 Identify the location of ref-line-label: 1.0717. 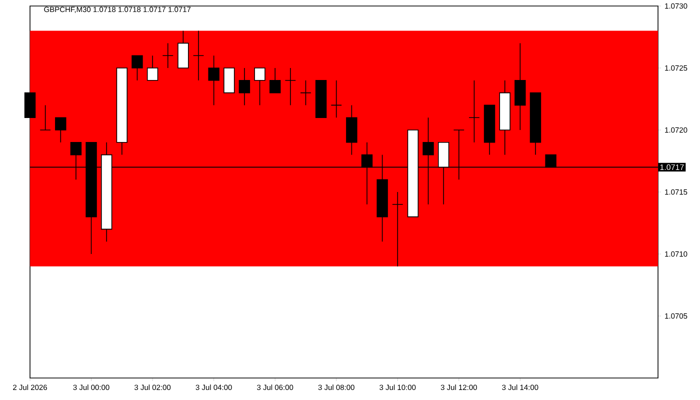
(672, 167).